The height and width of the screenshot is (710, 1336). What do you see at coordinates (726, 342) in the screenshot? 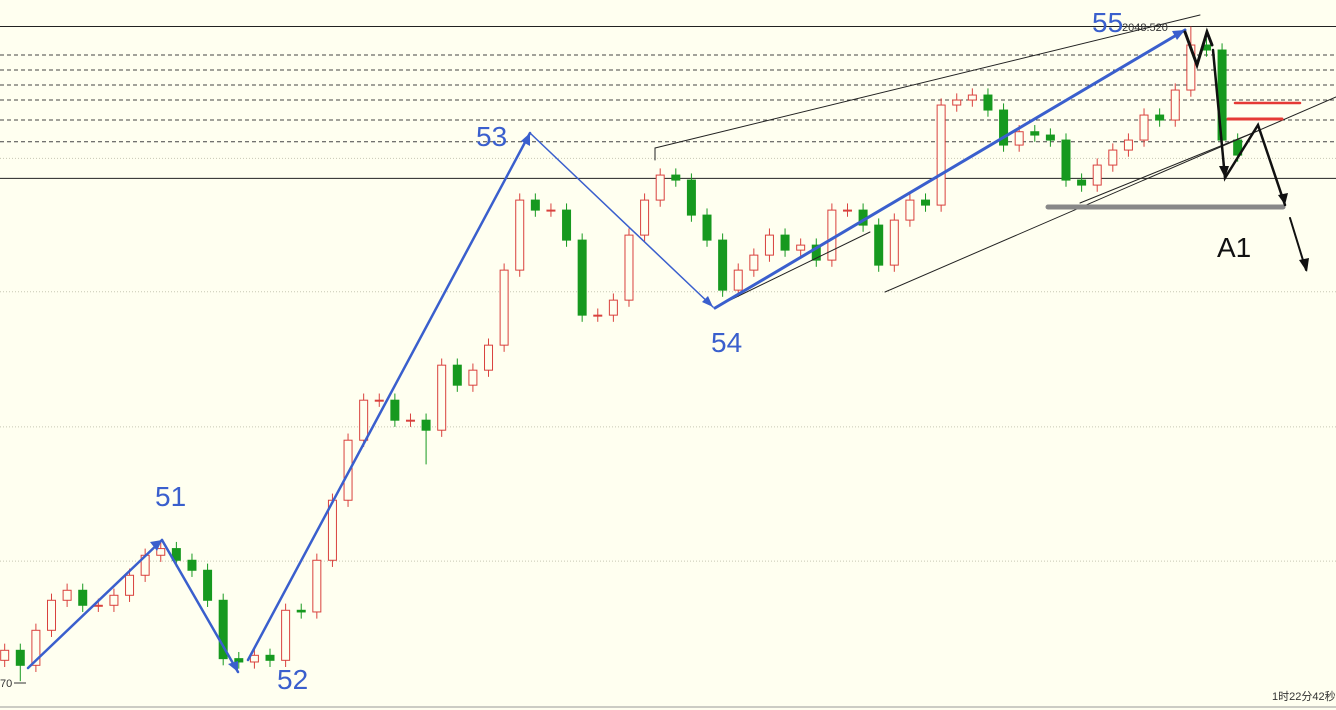
I see `wave-label: 54` at bounding box center [726, 342].